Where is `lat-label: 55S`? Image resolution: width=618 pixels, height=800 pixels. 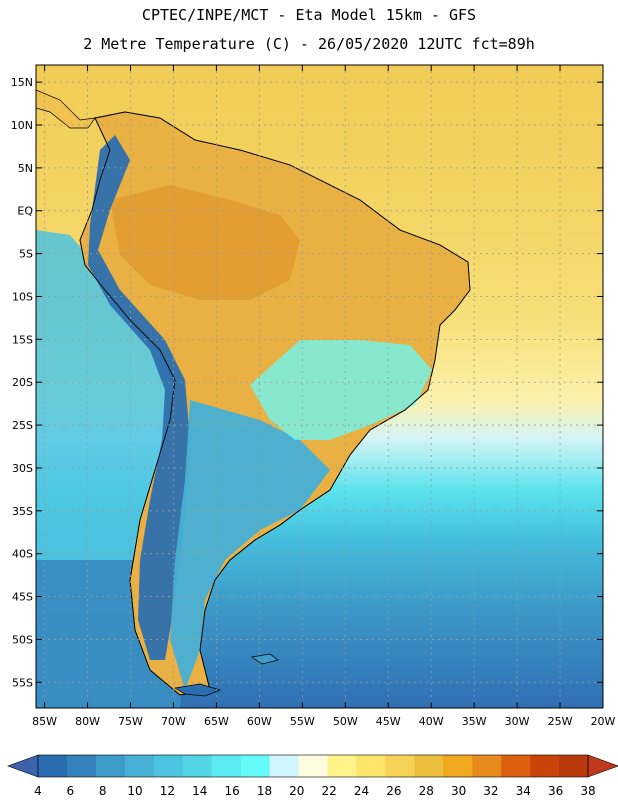
lat-label: 55S is located at coordinates (22, 682).